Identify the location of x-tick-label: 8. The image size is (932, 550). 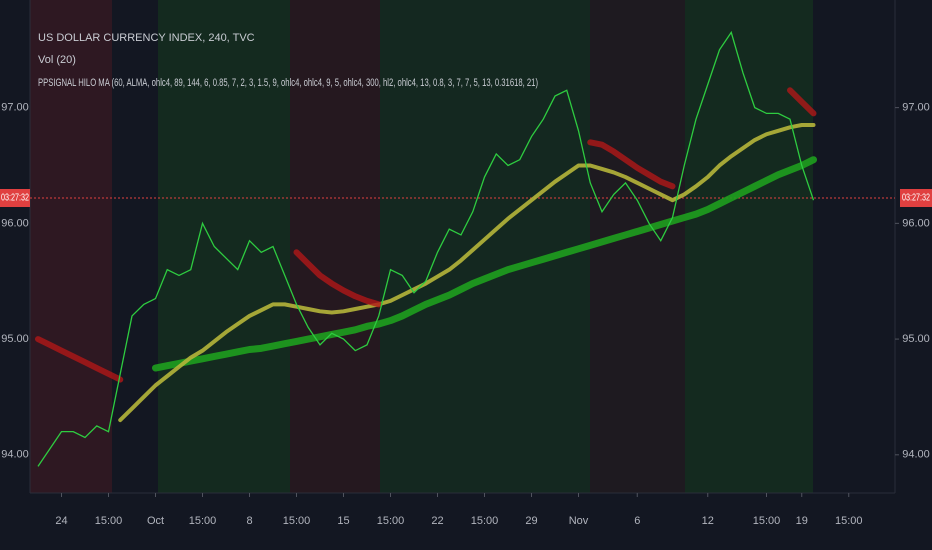
(249, 521).